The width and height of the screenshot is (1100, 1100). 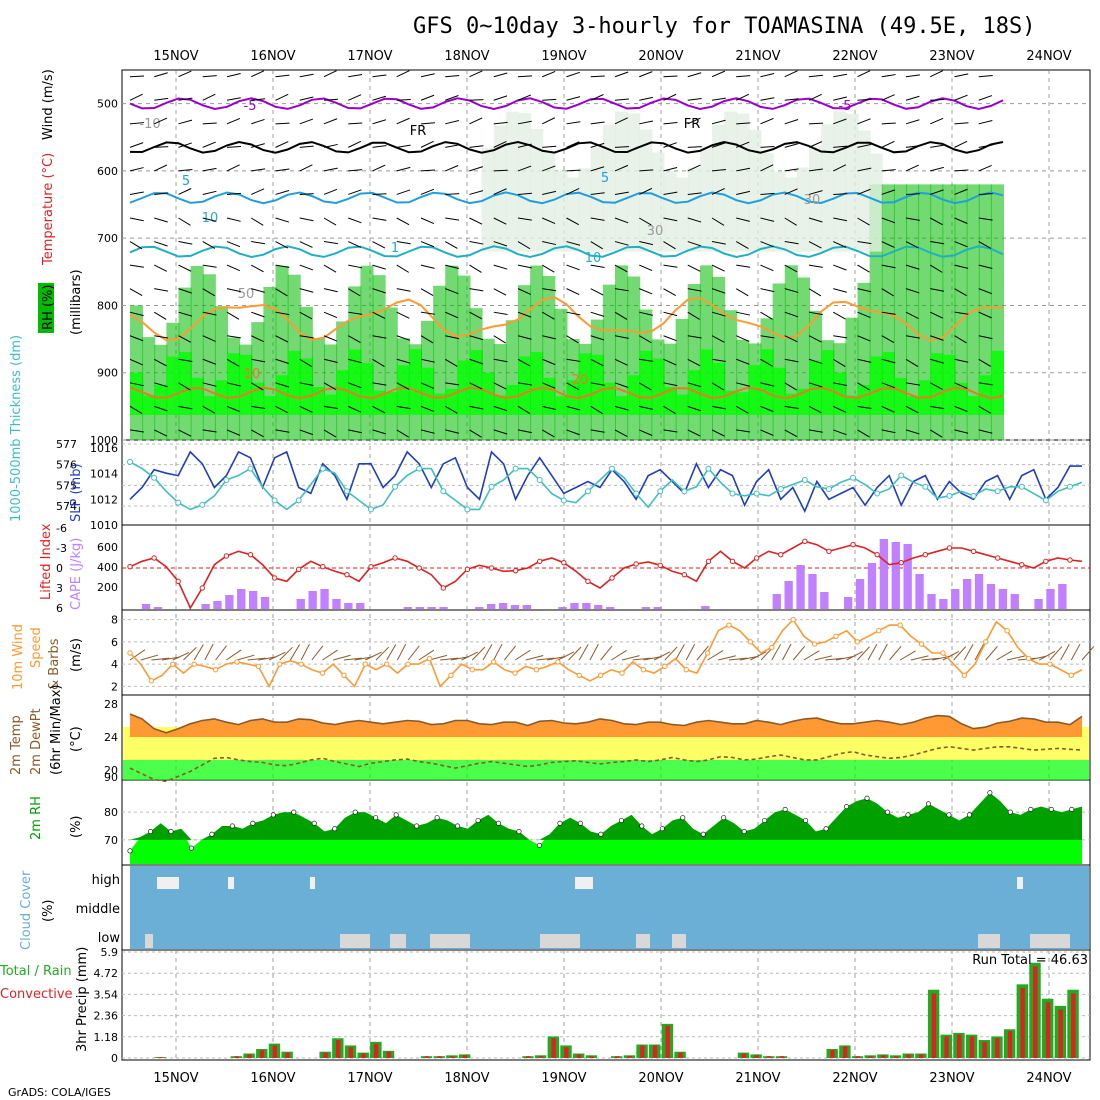 What do you see at coordinates (114, 620) in the screenshot?
I see `wind-tick-8: 8` at bounding box center [114, 620].